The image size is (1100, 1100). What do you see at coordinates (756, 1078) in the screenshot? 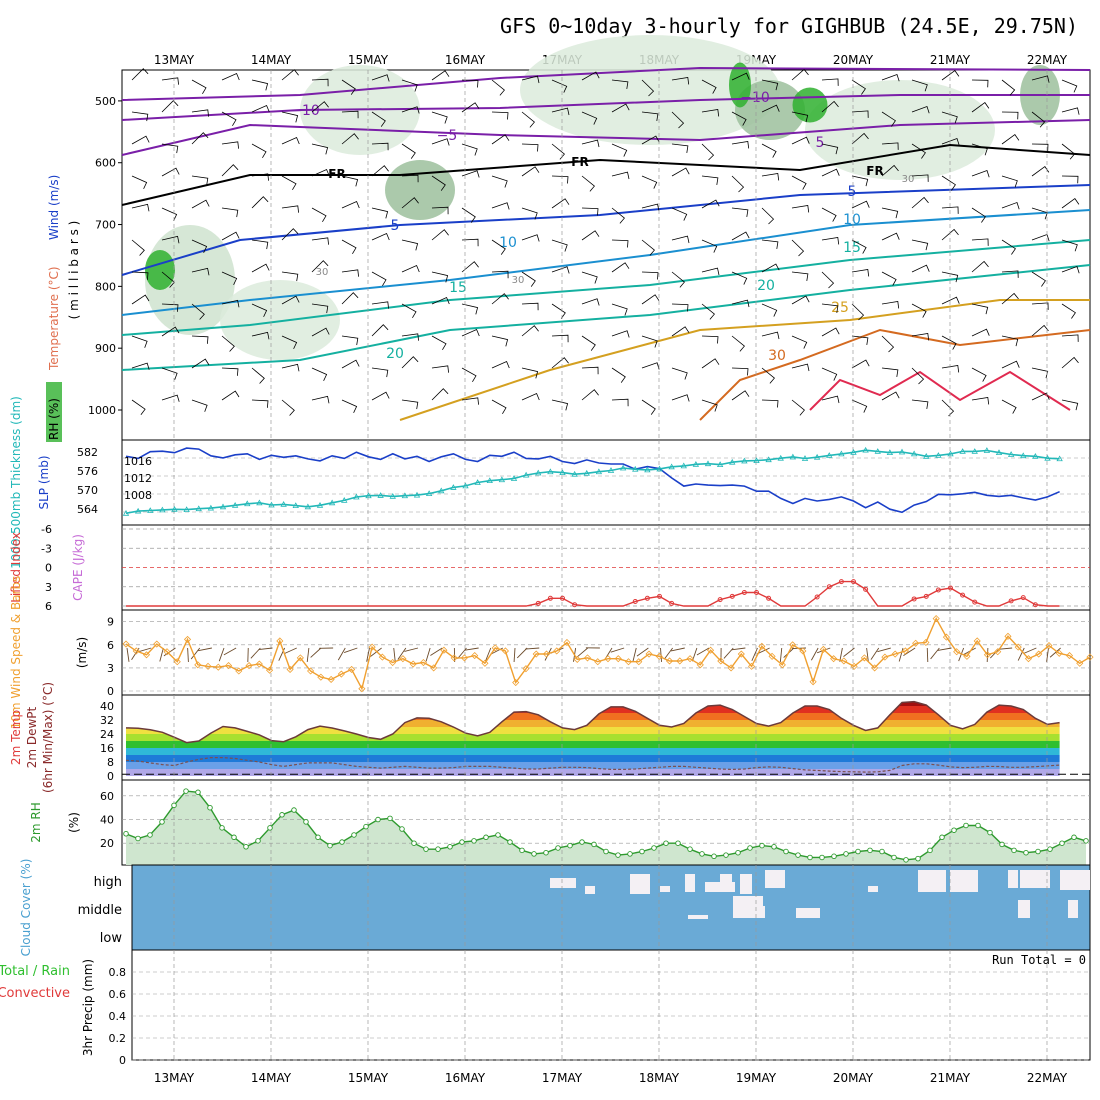
I see `date-label-bottom: 19MAY` at bounding box center [756, 1078].